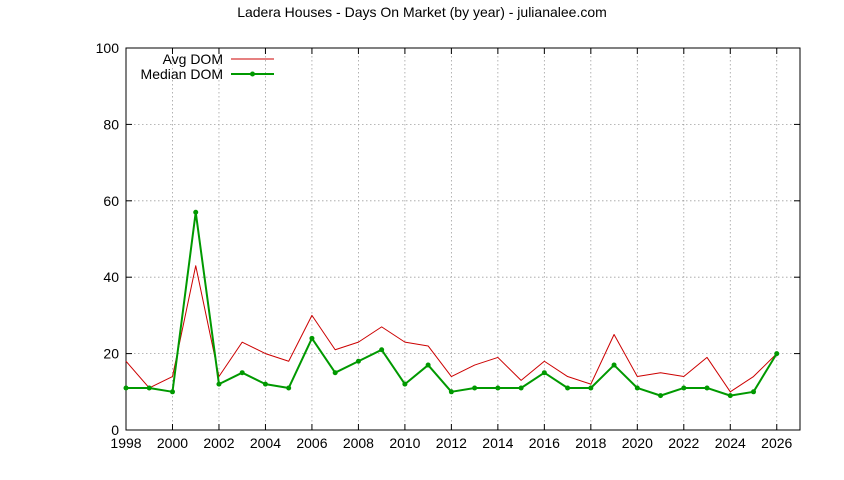 The image size is (844, 480). What do you see at coordinates (218, 443) in the screenshot?
I see `x-tick-label: 2002` at bounding box center [218, 443].